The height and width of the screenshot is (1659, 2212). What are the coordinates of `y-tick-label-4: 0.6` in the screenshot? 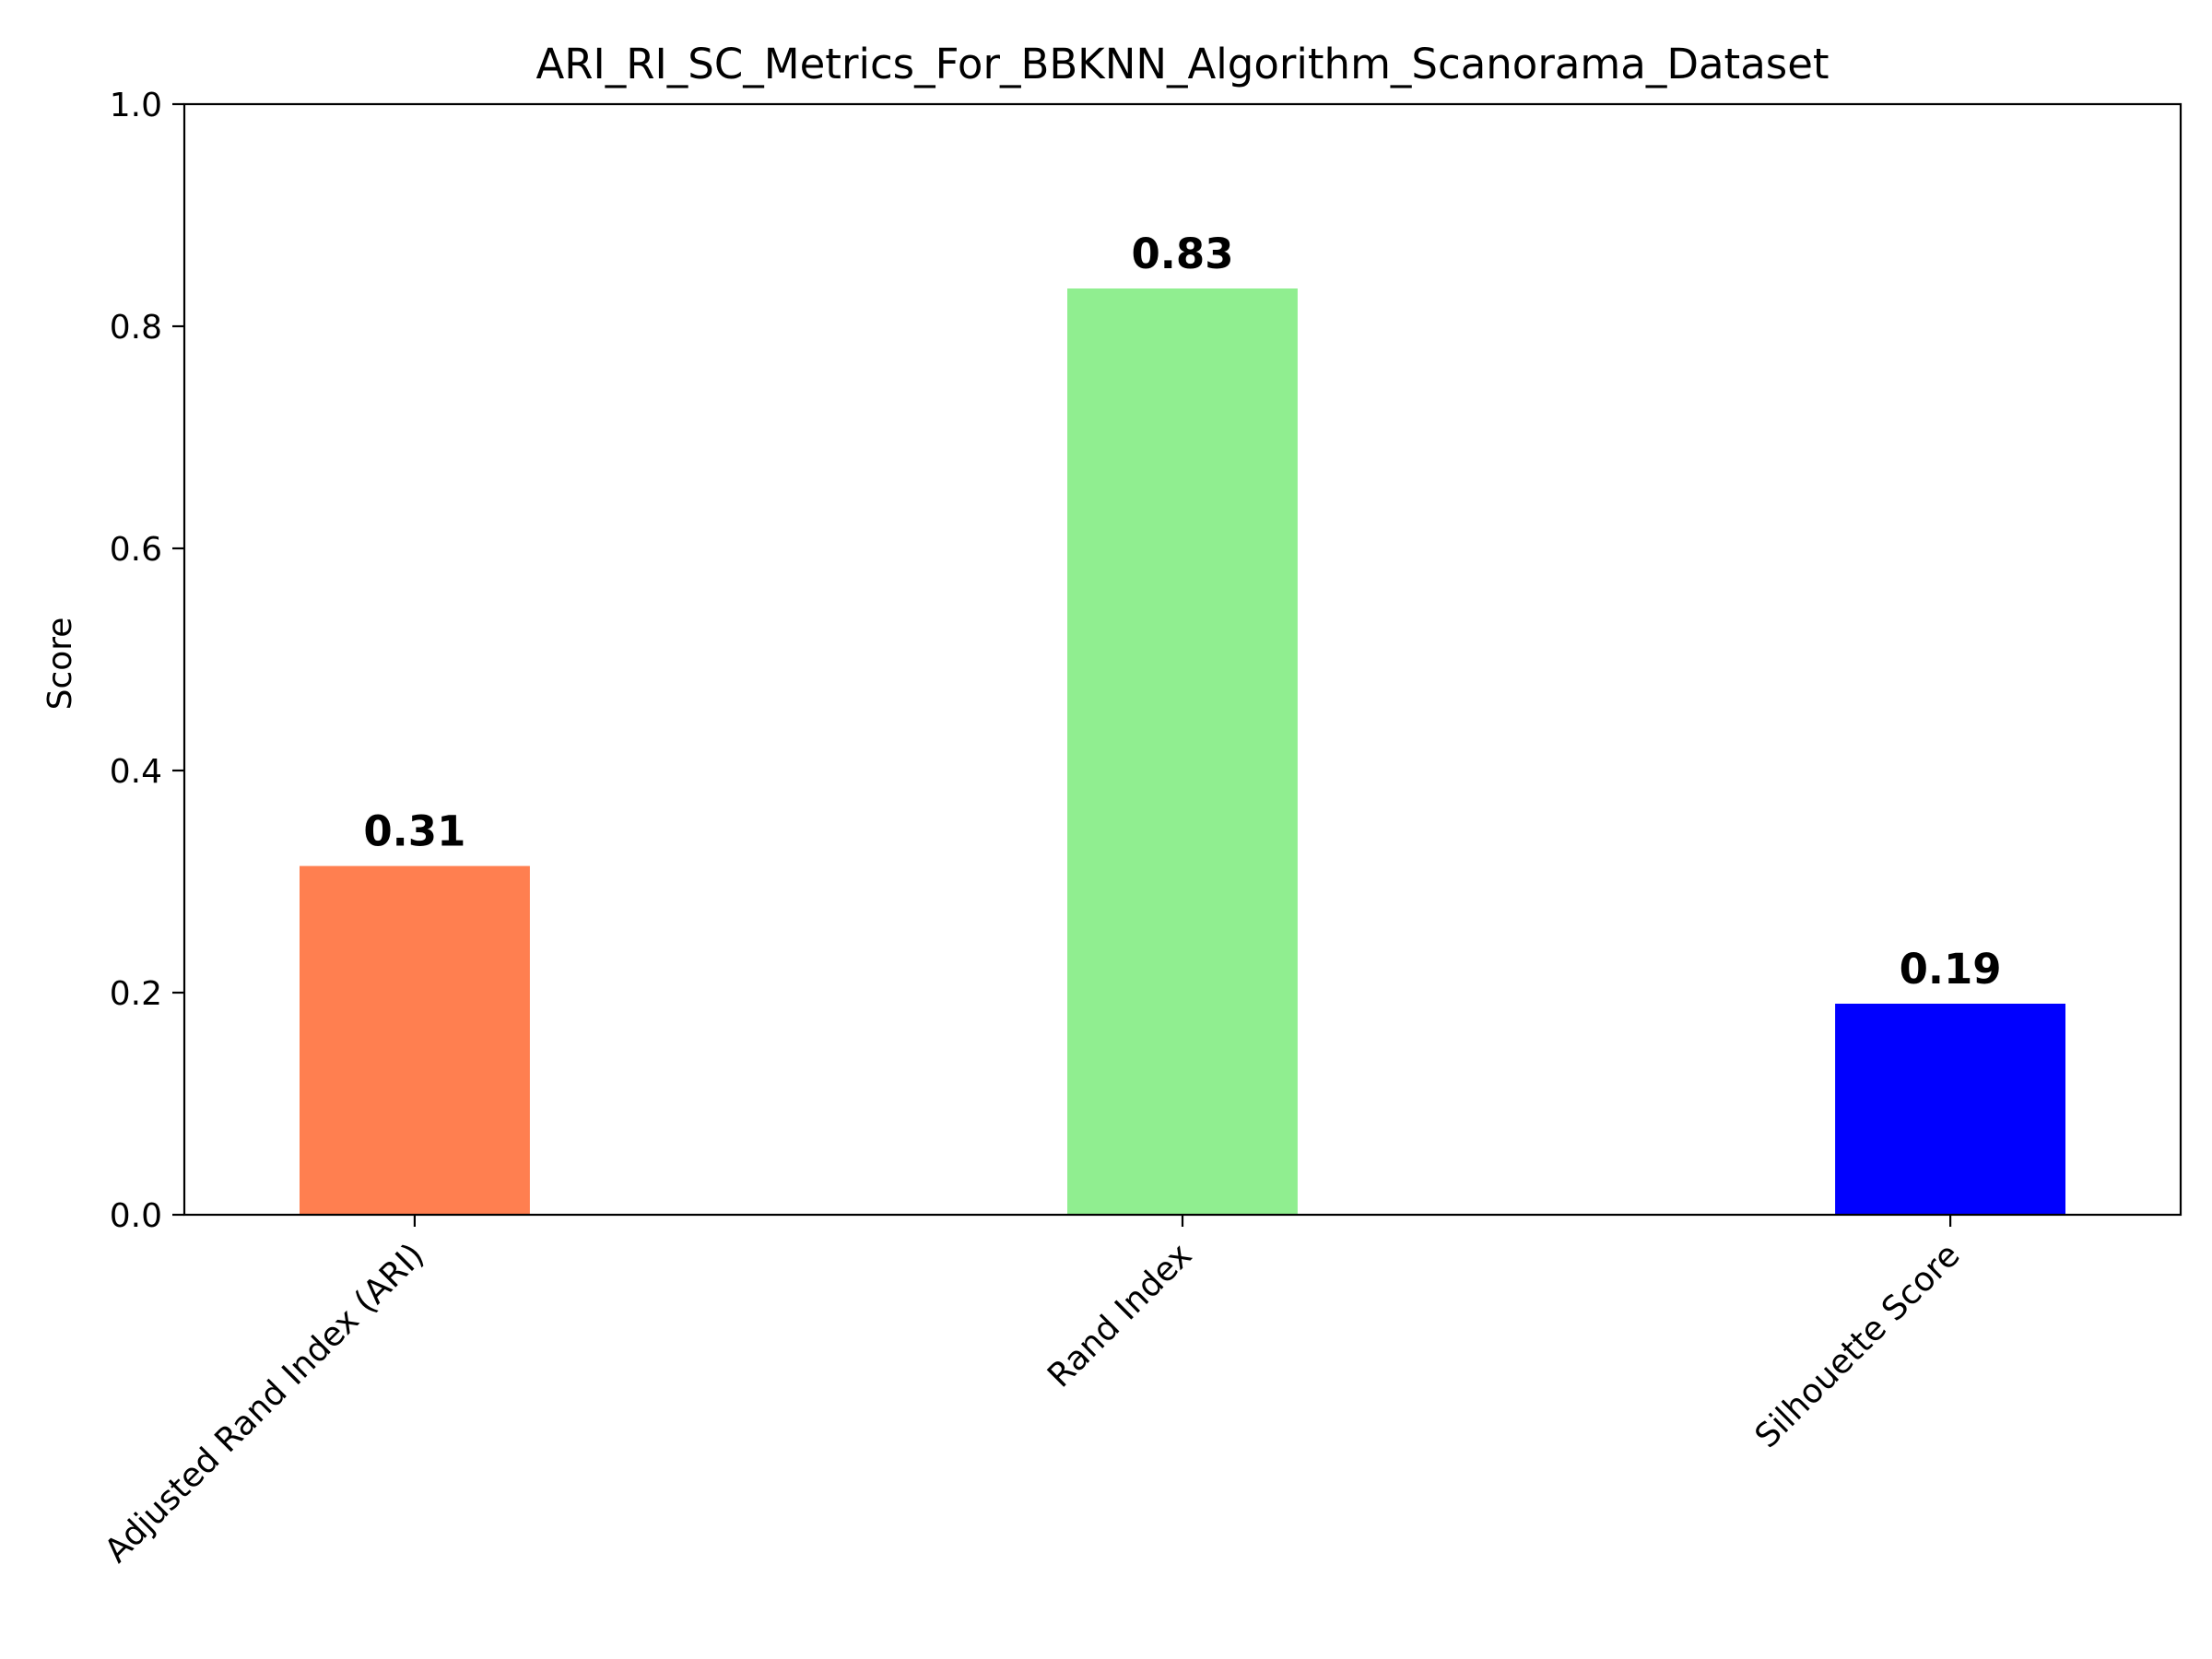 It's located at (136, 550).